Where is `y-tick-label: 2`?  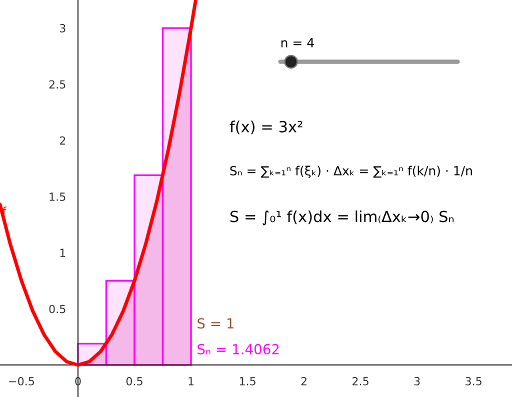
y-tick-label: 2 is located at coordinates (63, 140).